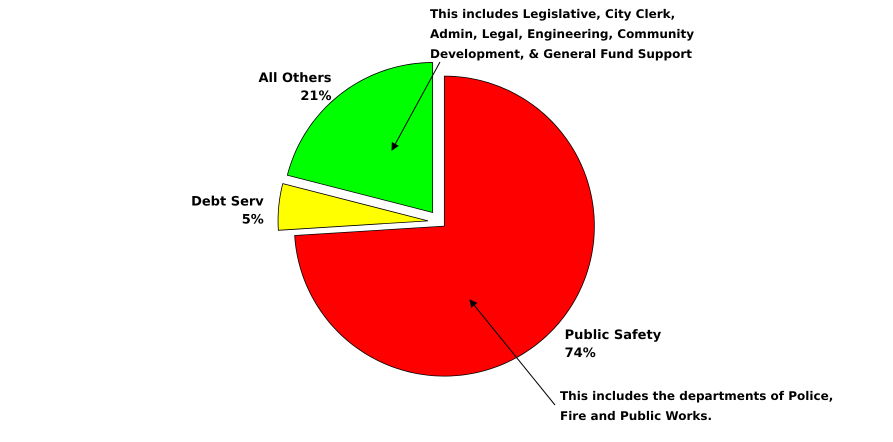 Image resolution: width=893 pixels, height=442 pixels. I want to click on text: This includes Legislative, City Clerk, Admin, Legal, Engineering, Community Development, & General Fund Support, so click(562, 34).